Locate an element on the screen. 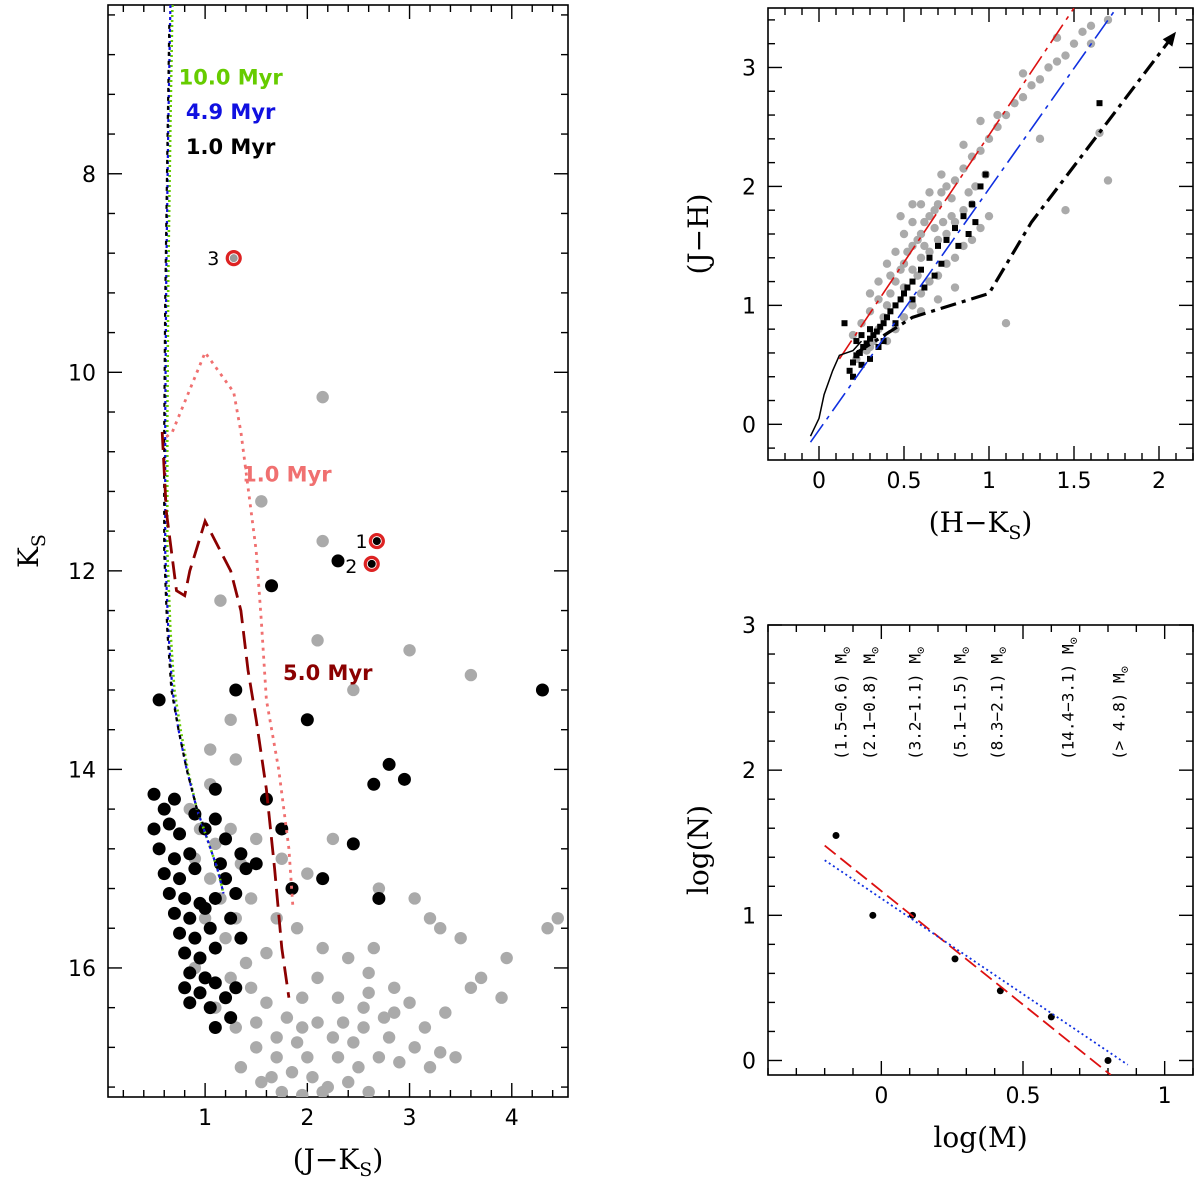 This screenshot has width=1200, height=1200. plot-area is located at coordinates (993, 225).